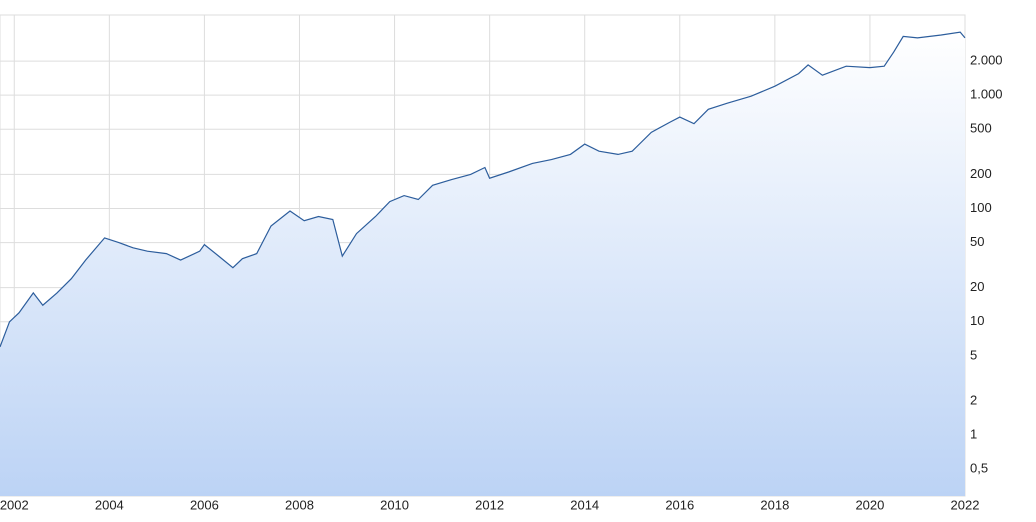 The image size is (1036, 522). I want to click on y-tick-label: 5, so click(973, 354).